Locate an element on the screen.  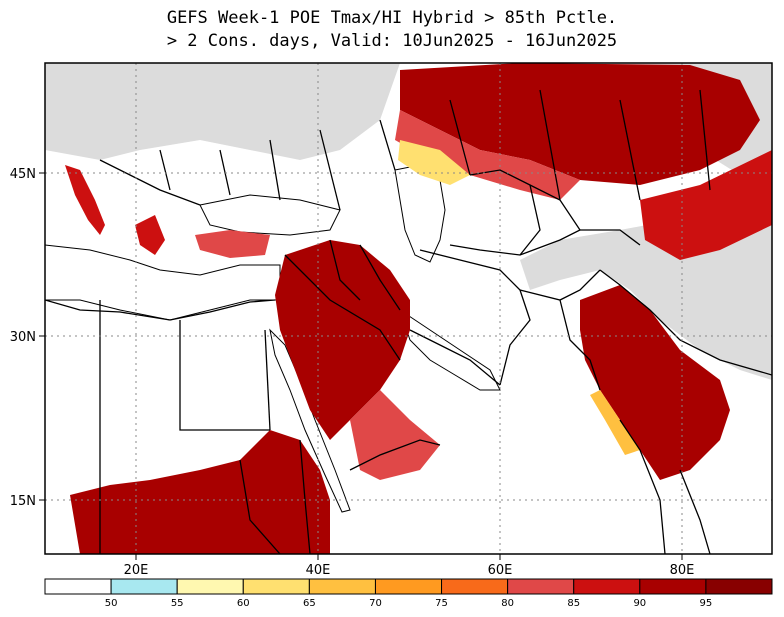
lon-tick-40e: 40E is located at coordinates (318, 570).